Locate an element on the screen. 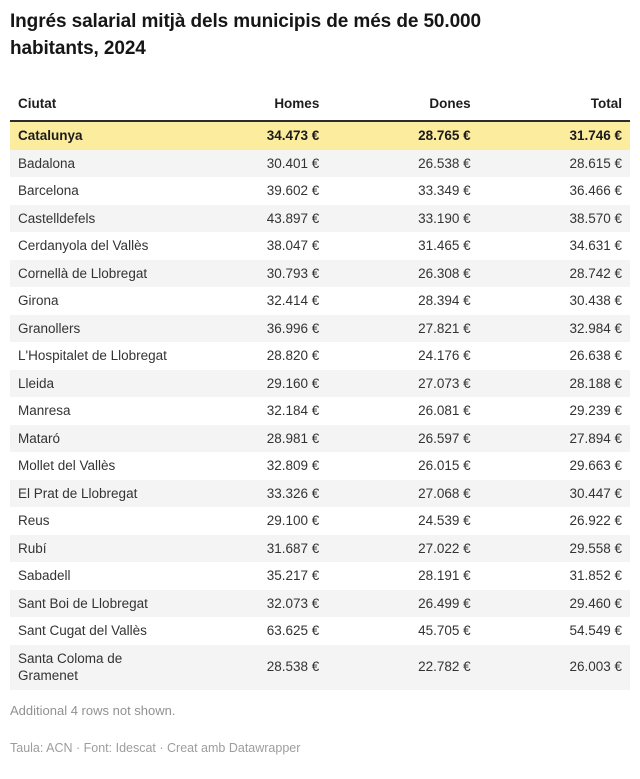 The height and width of the screenshot is (779, 640). city-cell: Badalona is located at coordinates (47, 163).